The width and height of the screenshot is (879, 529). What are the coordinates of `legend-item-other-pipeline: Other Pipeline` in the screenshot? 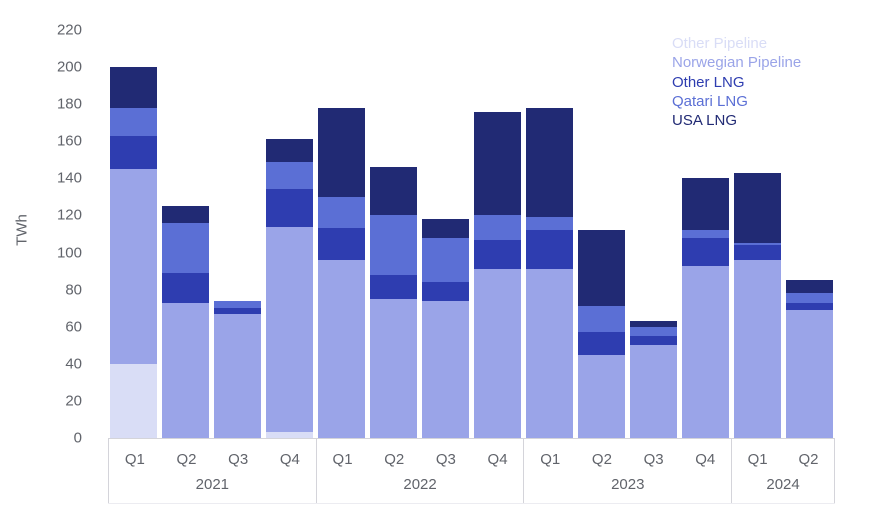 It's located at (720, 43).